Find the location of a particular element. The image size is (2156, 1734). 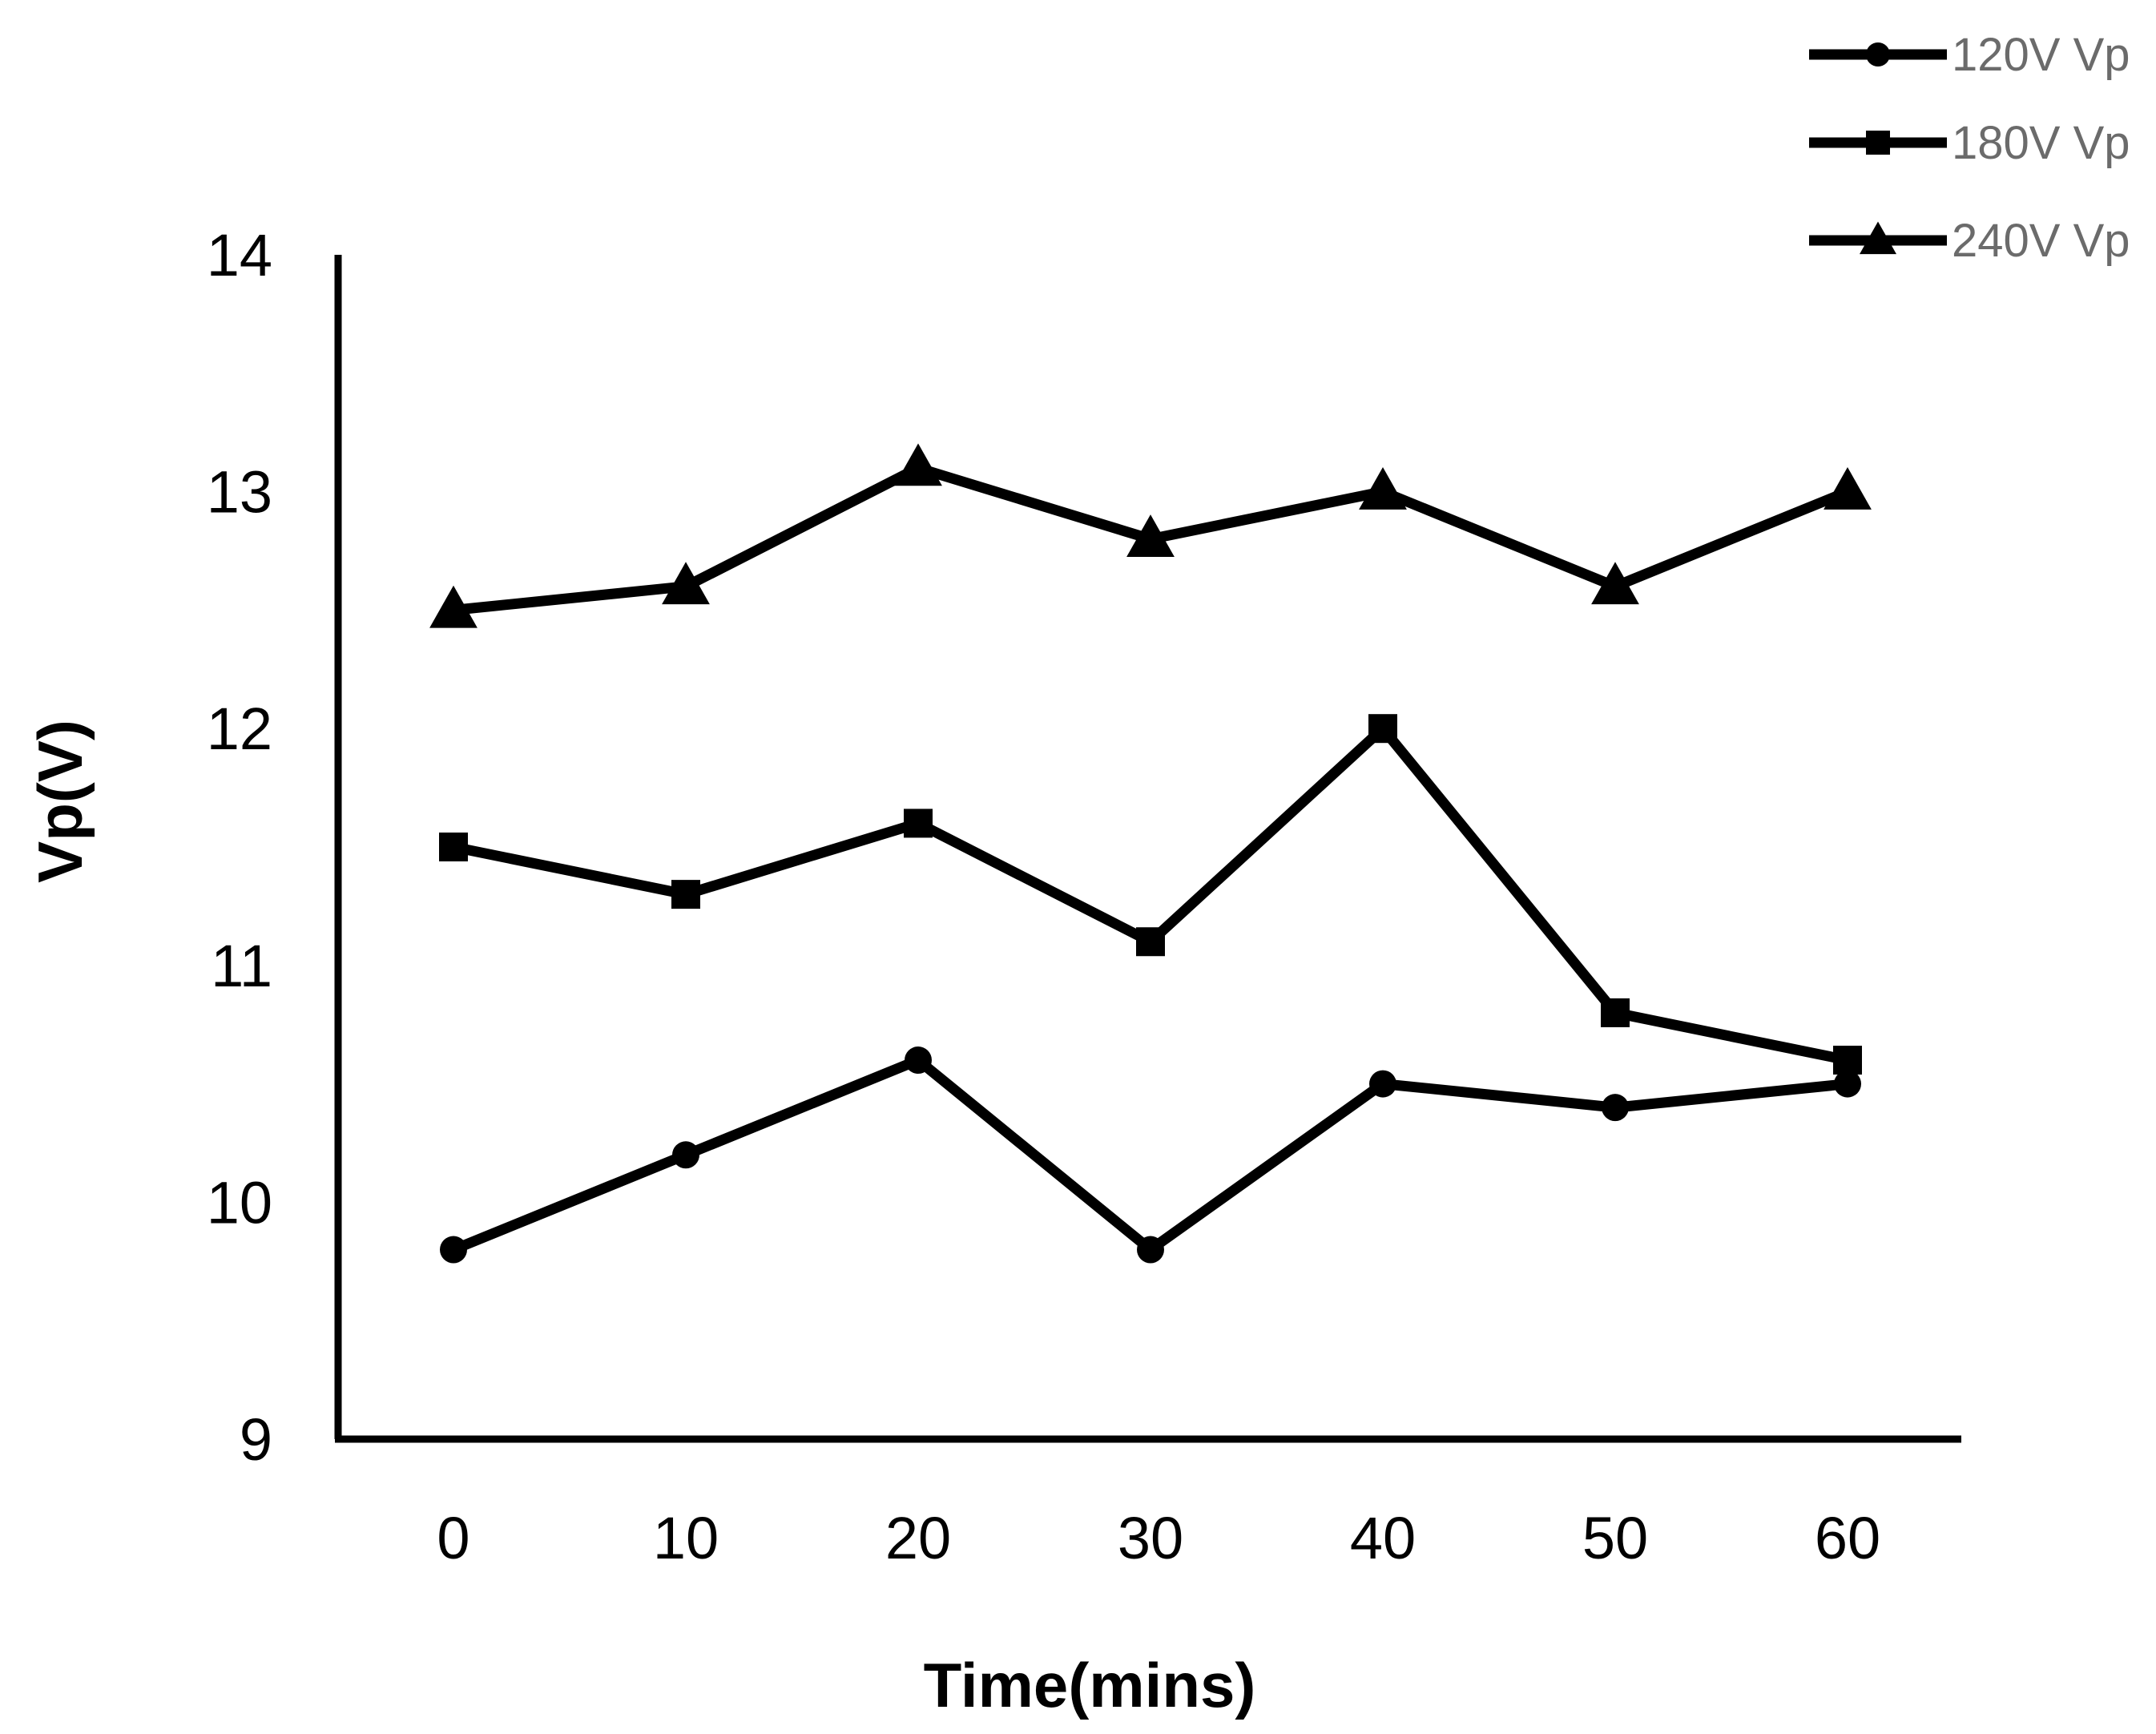

legend-entry: 180V Vp is located at coordinates (1969, 143).